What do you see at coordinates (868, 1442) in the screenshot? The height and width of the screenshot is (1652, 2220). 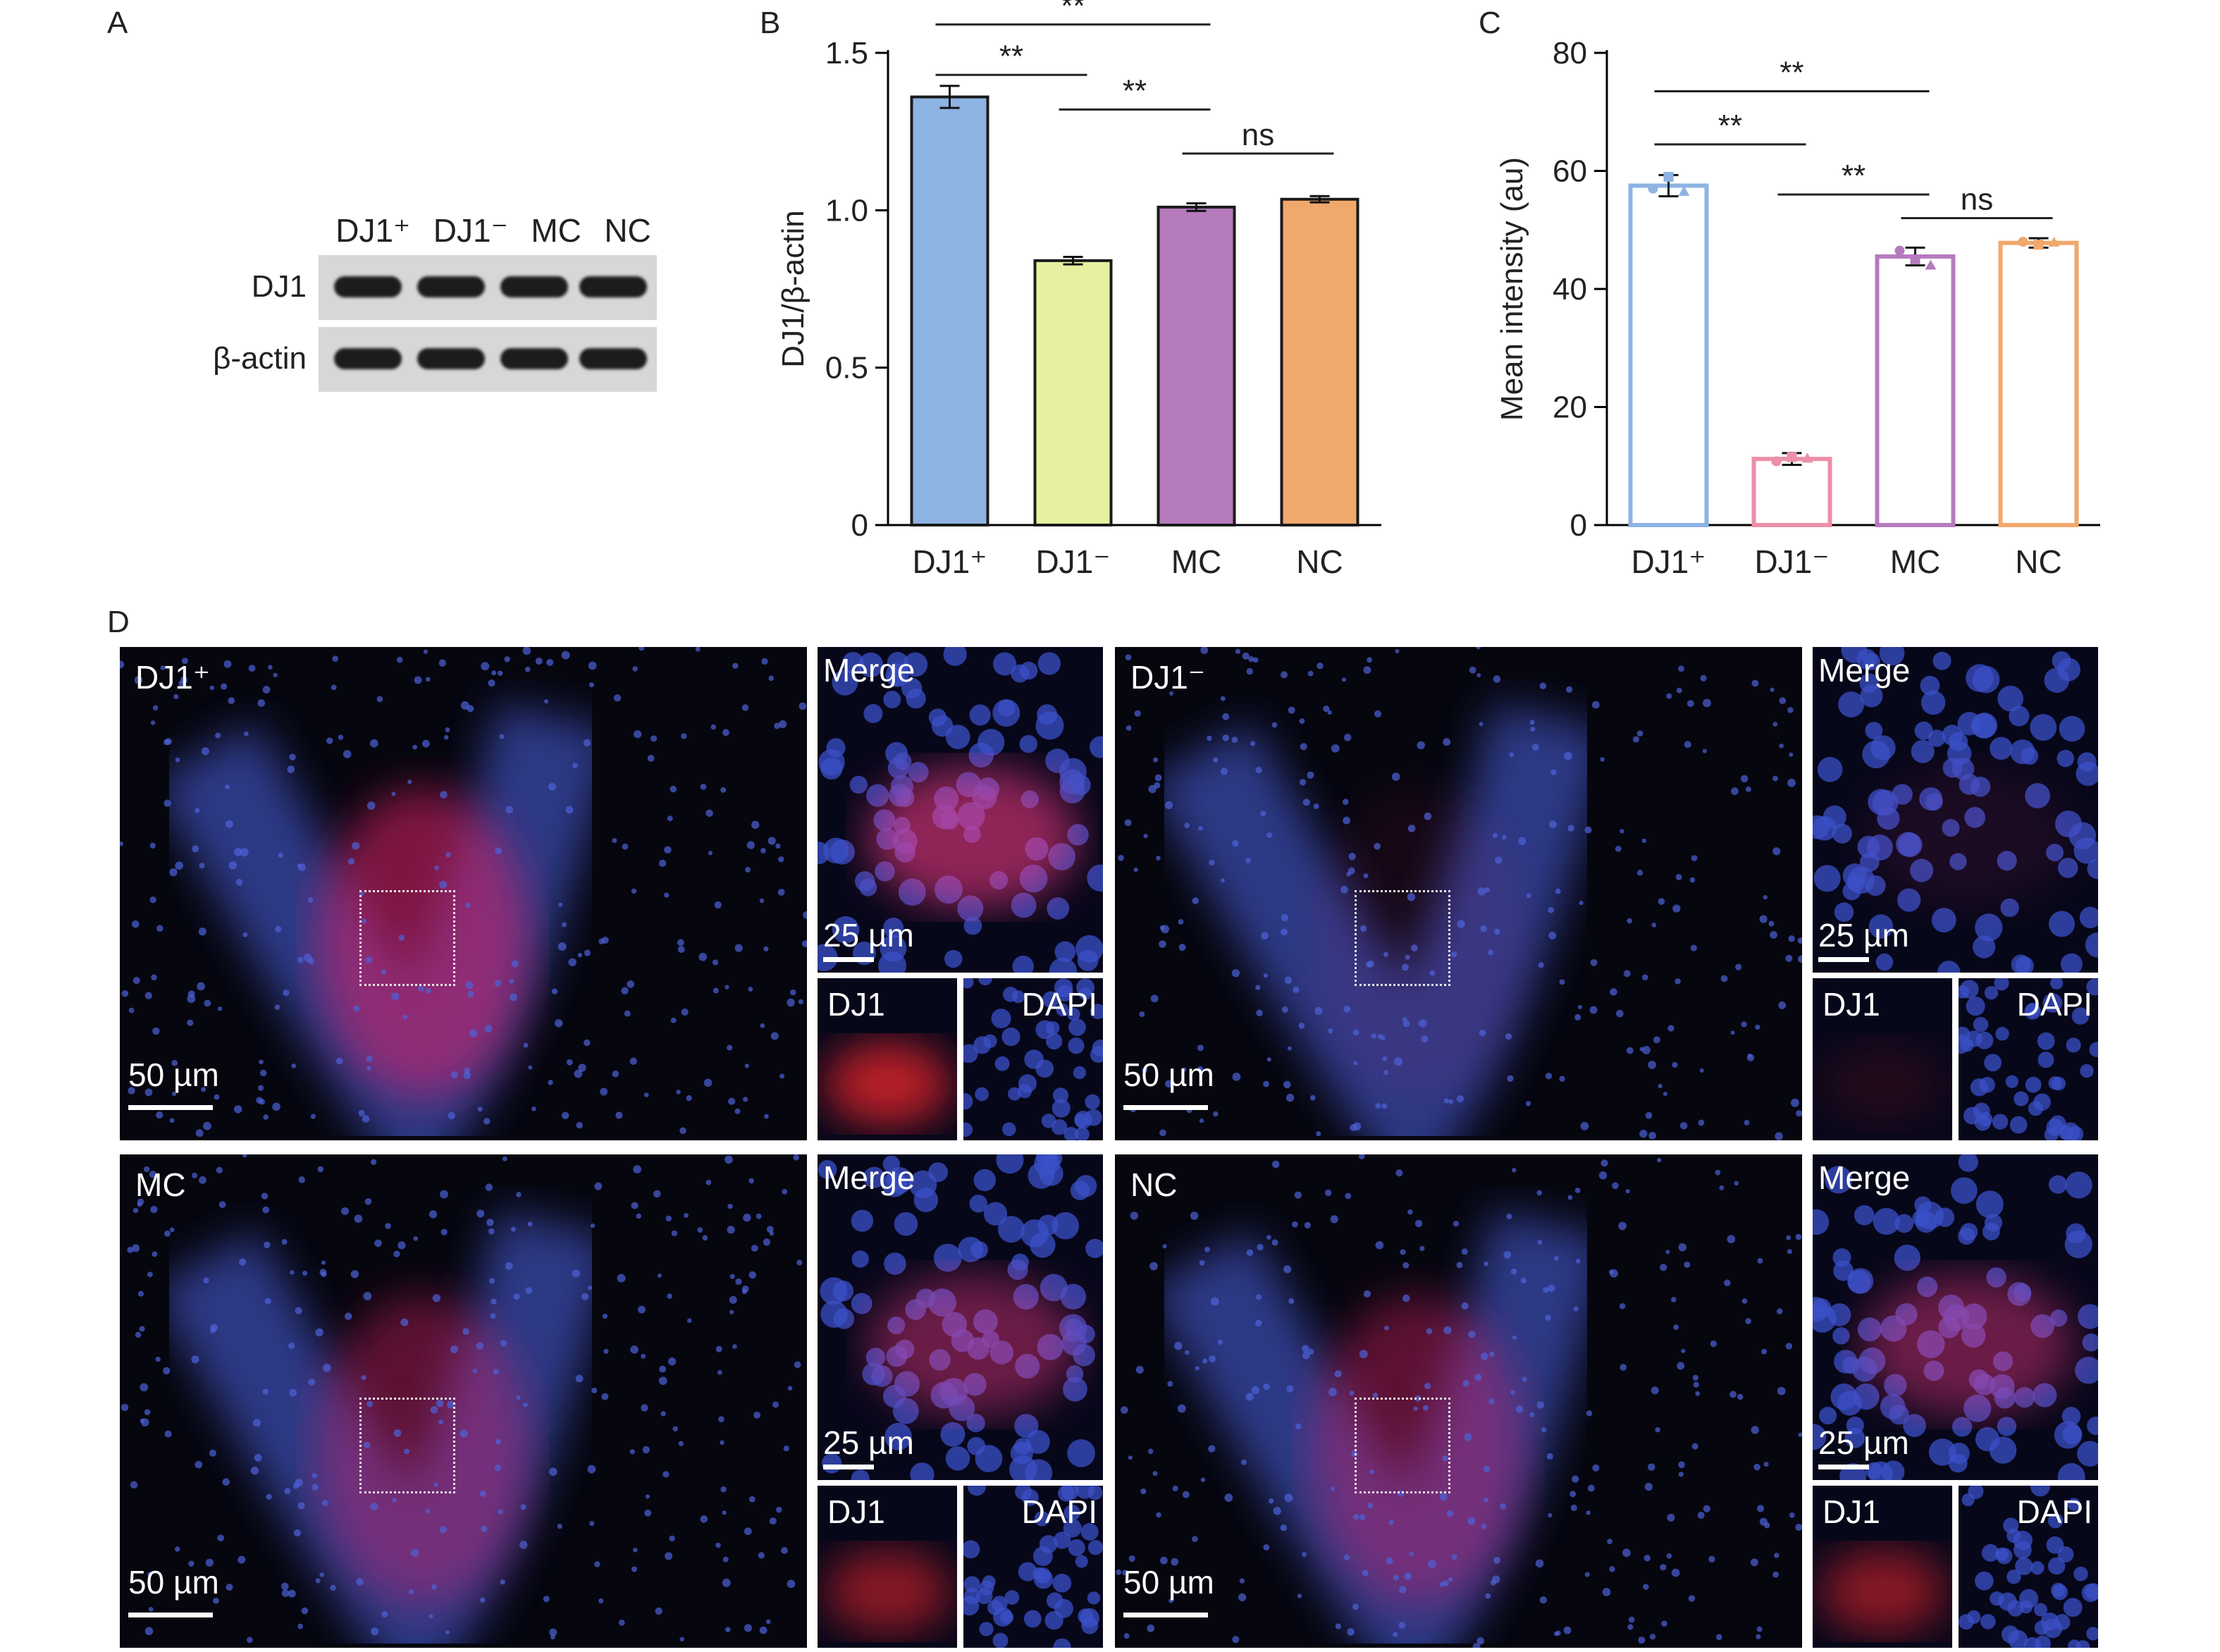 I see `zoom-scale-label: 25 µm` at bounding box center [868, 1442].